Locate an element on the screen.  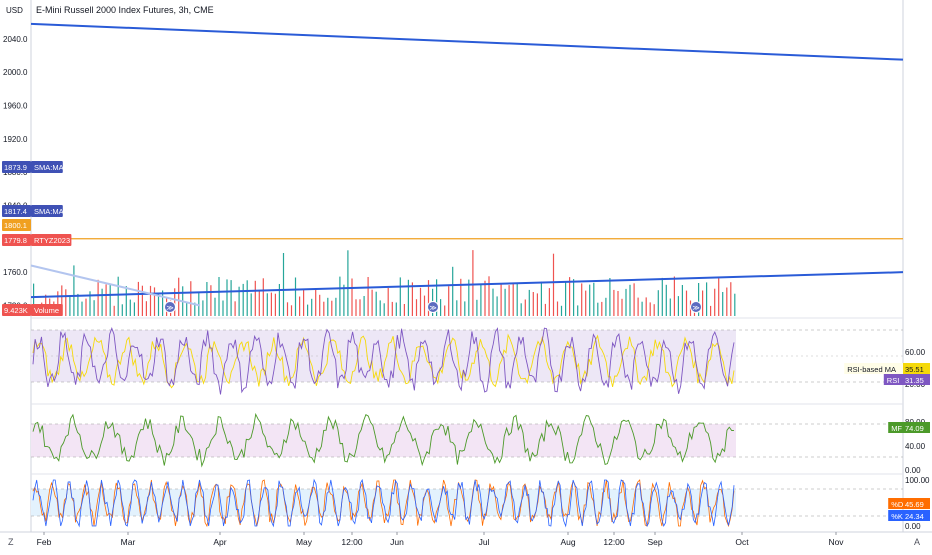
indicator-badge-label-bg is located at coordinates (895, 427).